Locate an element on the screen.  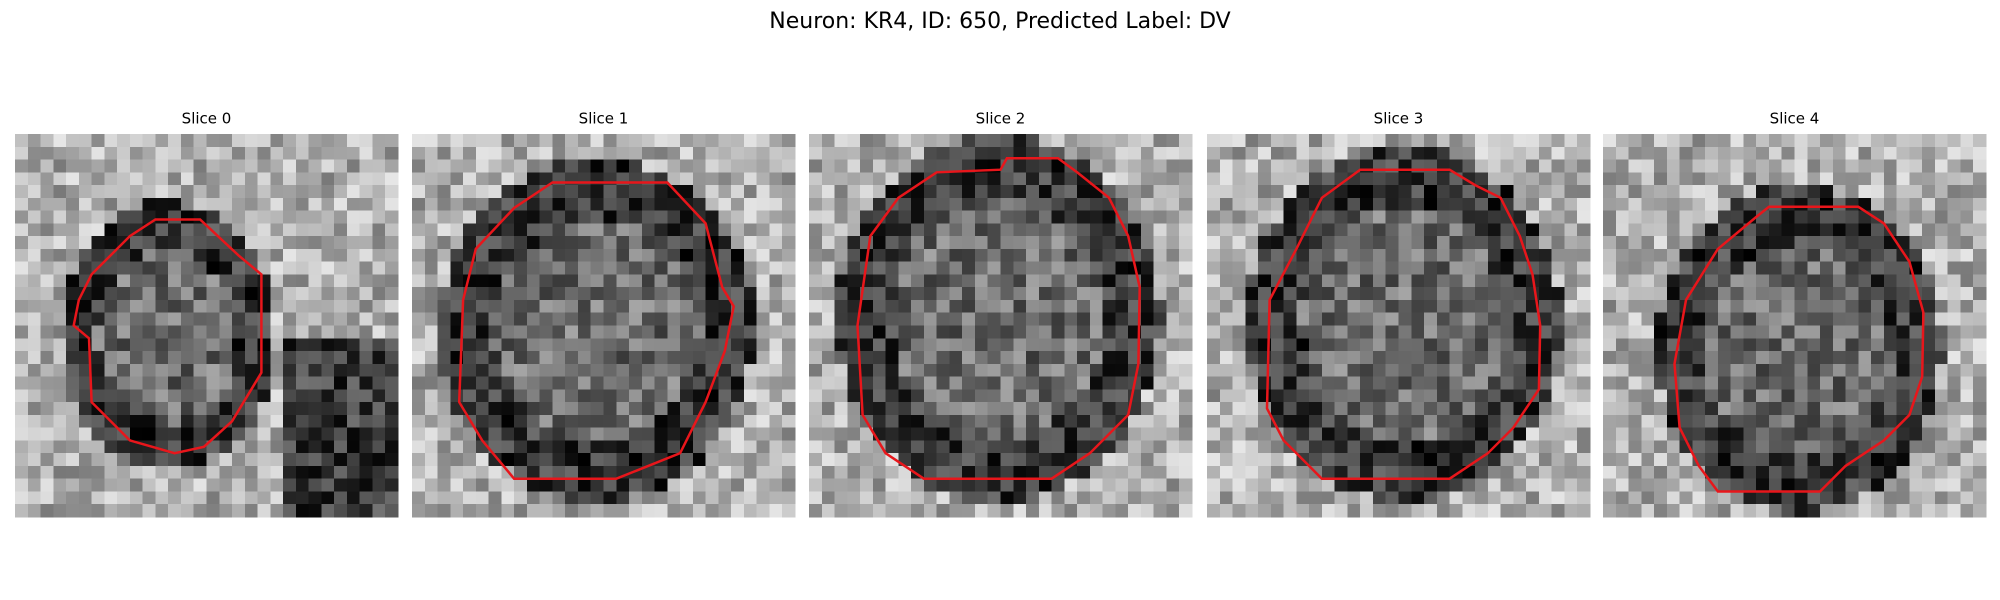
image-panel: Slice 4 is located at coordinates (1795, 314).